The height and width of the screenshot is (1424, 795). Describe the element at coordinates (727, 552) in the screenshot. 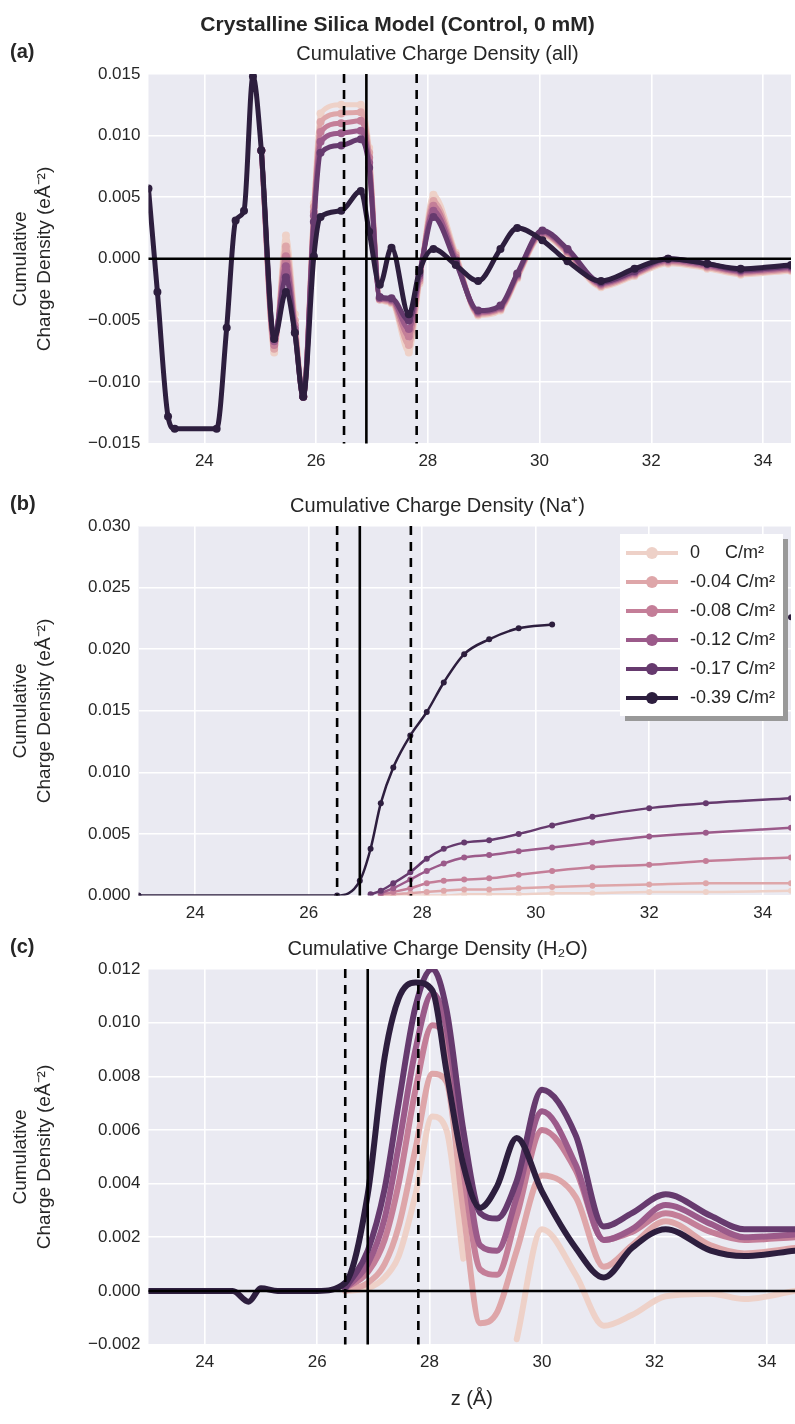

I see `legend-label: 0 C/m²` at that location.